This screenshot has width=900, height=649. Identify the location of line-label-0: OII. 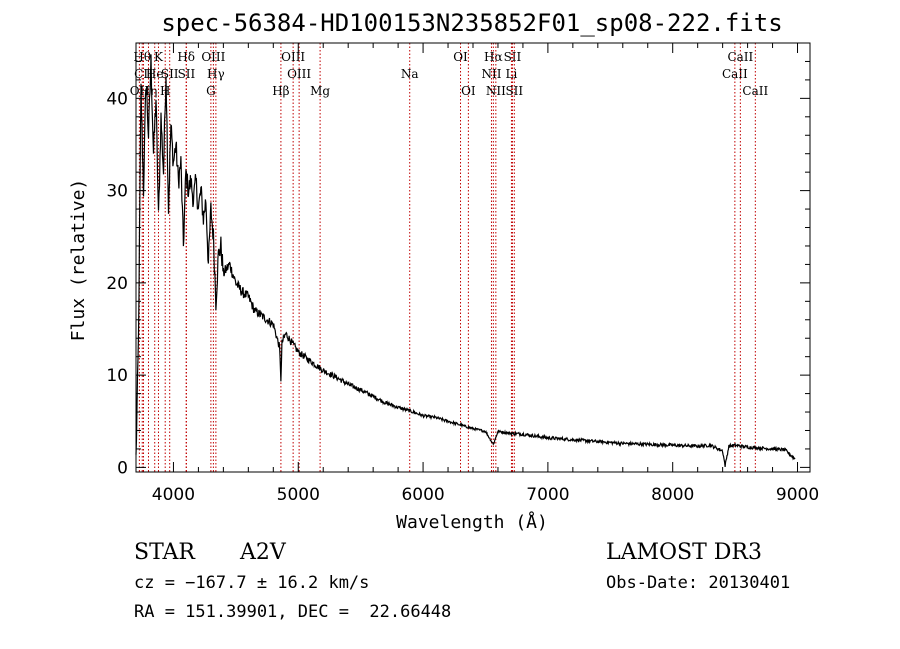
(140, 91).